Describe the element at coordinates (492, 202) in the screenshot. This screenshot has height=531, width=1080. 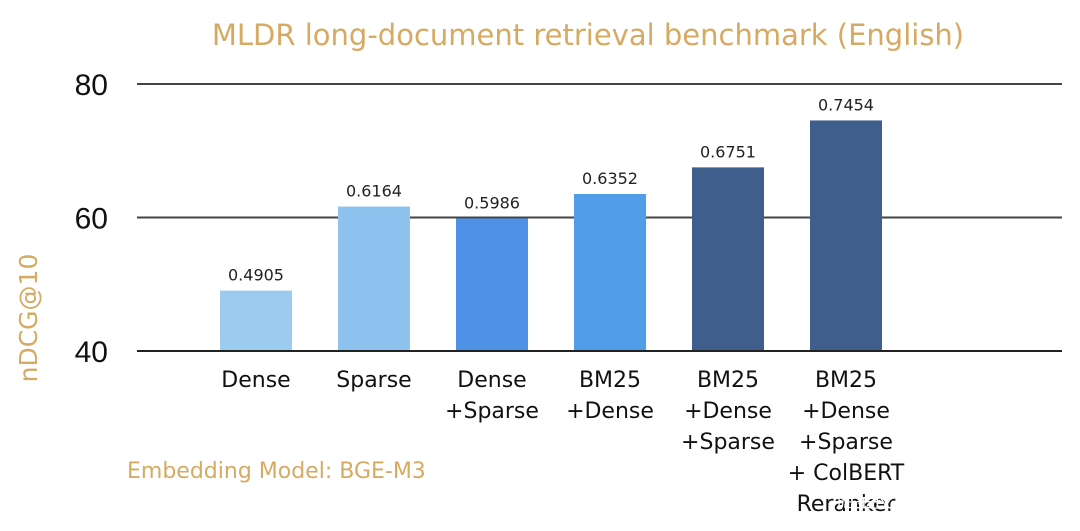
I see `data-label: 0.5986` at that location.